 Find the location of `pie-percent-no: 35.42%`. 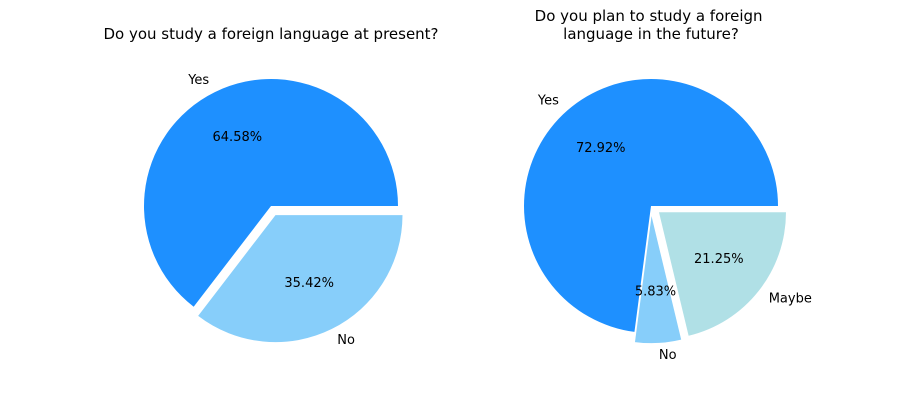

pie-percent-no: 35.42% is located at coordinates (309, 283).